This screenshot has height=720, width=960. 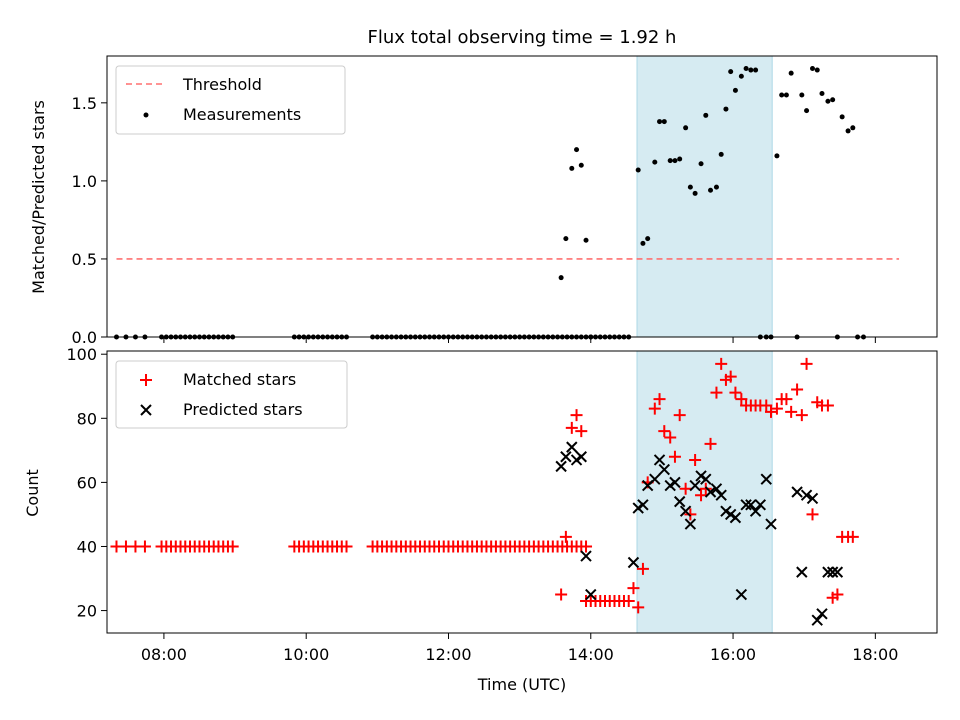 I want to click on y-tick-label: 20, so click(x=87, y=611).